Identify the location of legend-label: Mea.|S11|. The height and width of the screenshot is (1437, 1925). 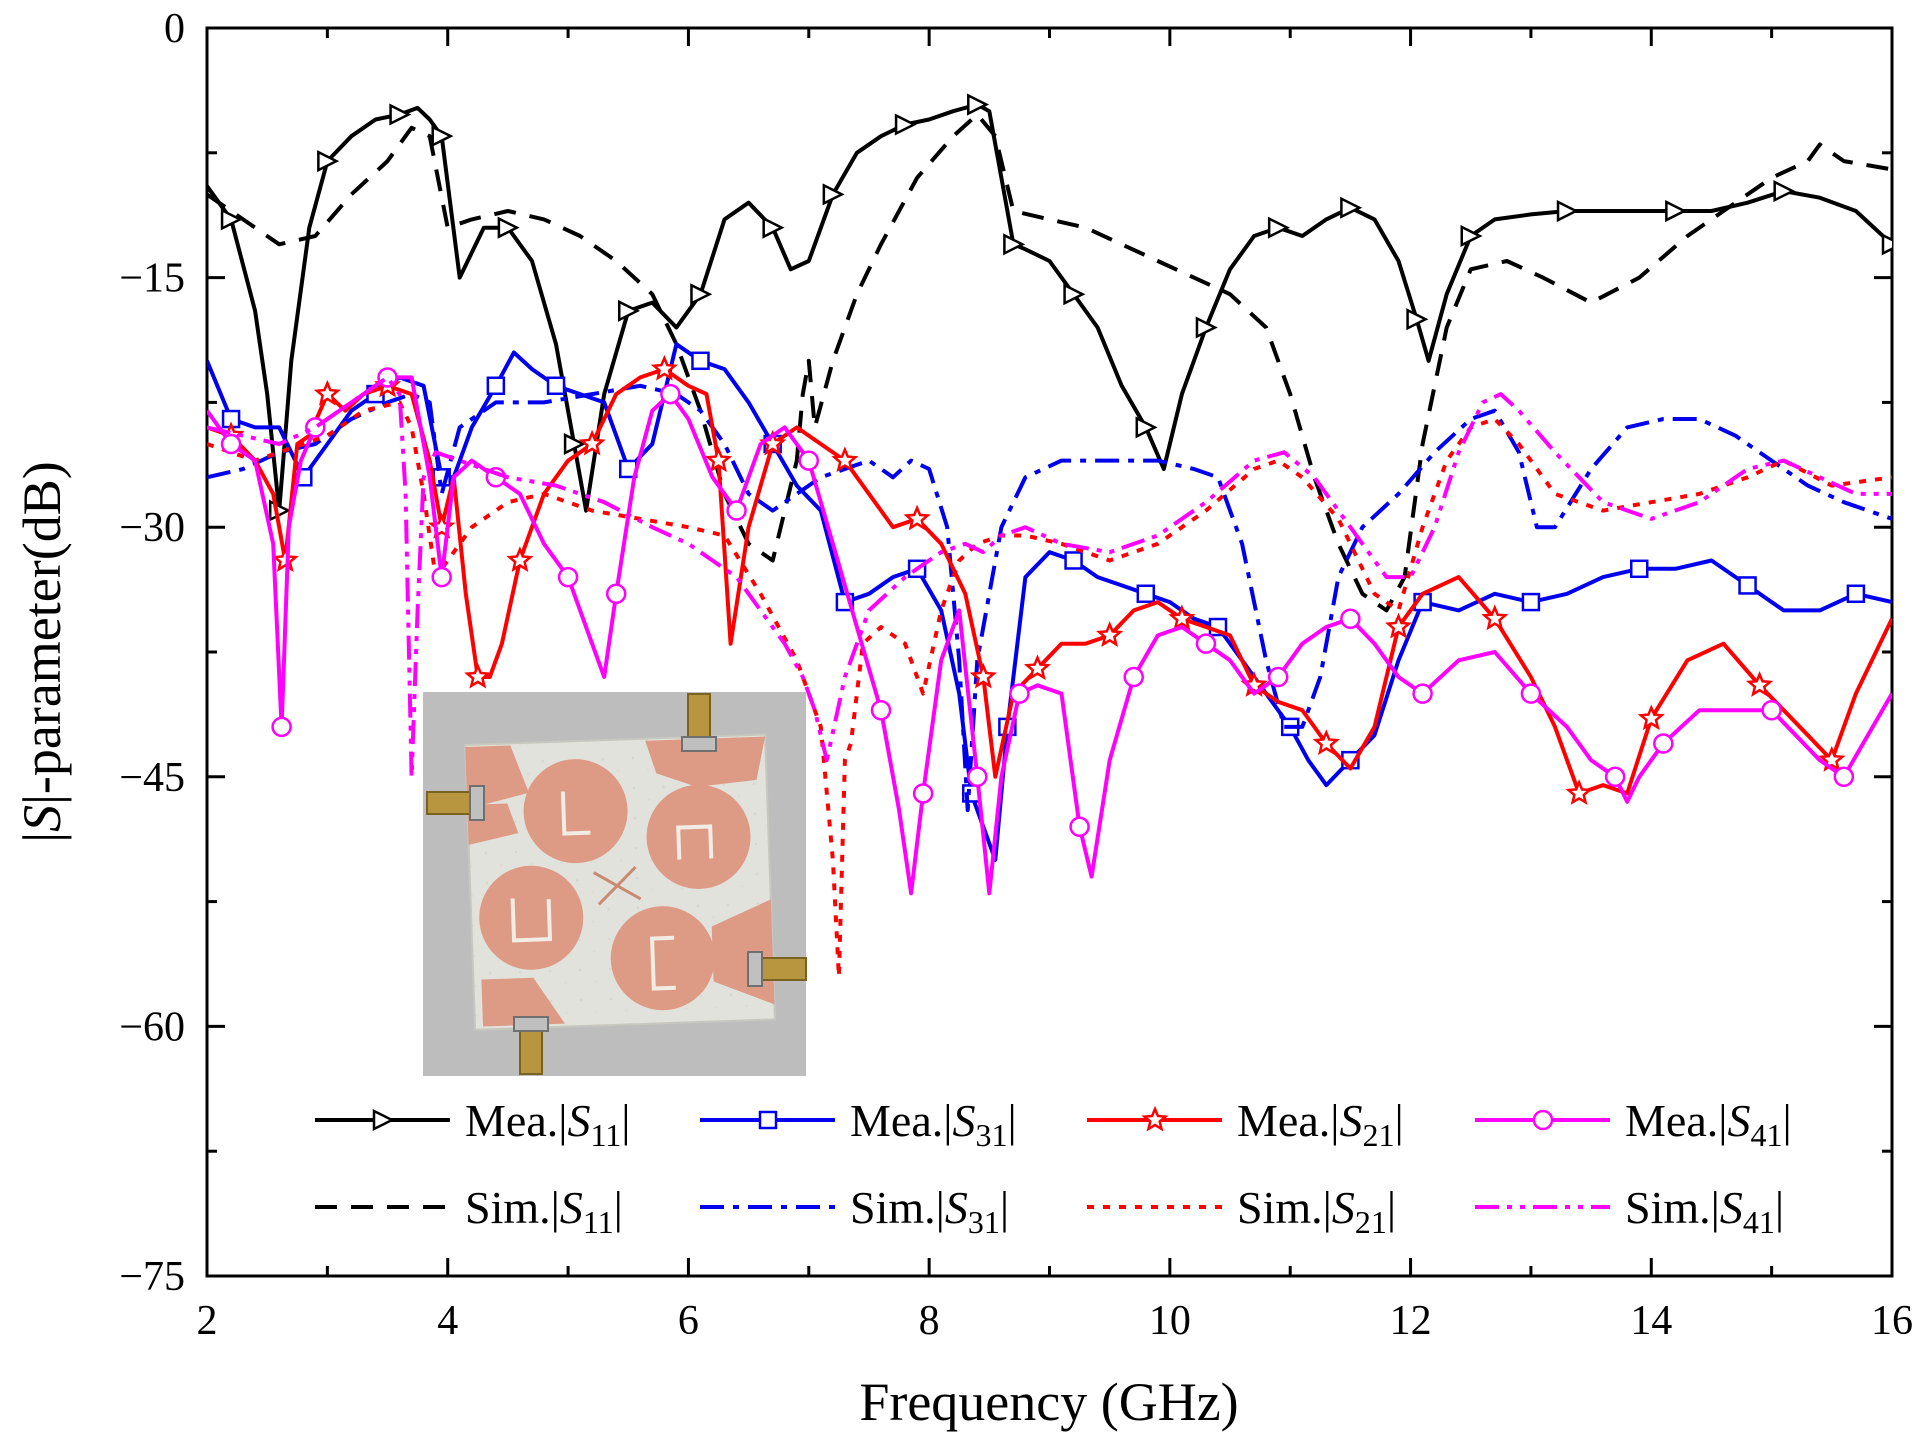
(547, 1124).